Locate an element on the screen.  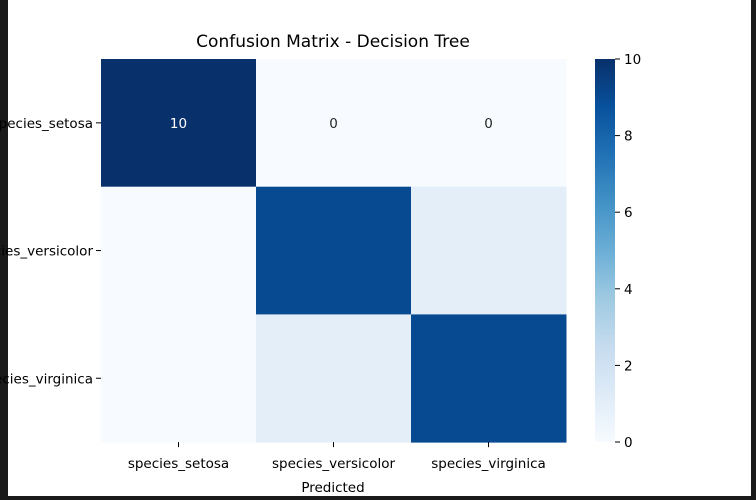
y-tick-label: species_versicolor is located at coordinates (46, 252).